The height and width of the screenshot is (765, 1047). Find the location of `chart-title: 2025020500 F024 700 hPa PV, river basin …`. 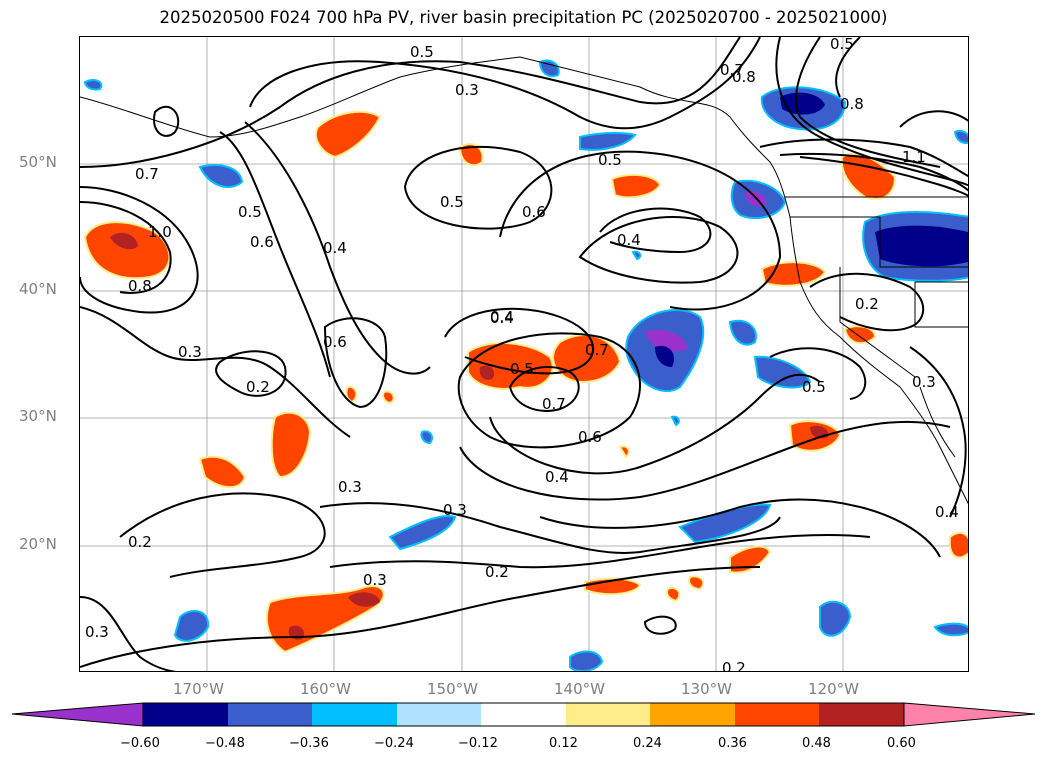

chart-title: 2025020500 F024 700 hPa PV, river basin … is located at coordinates (523, 17).